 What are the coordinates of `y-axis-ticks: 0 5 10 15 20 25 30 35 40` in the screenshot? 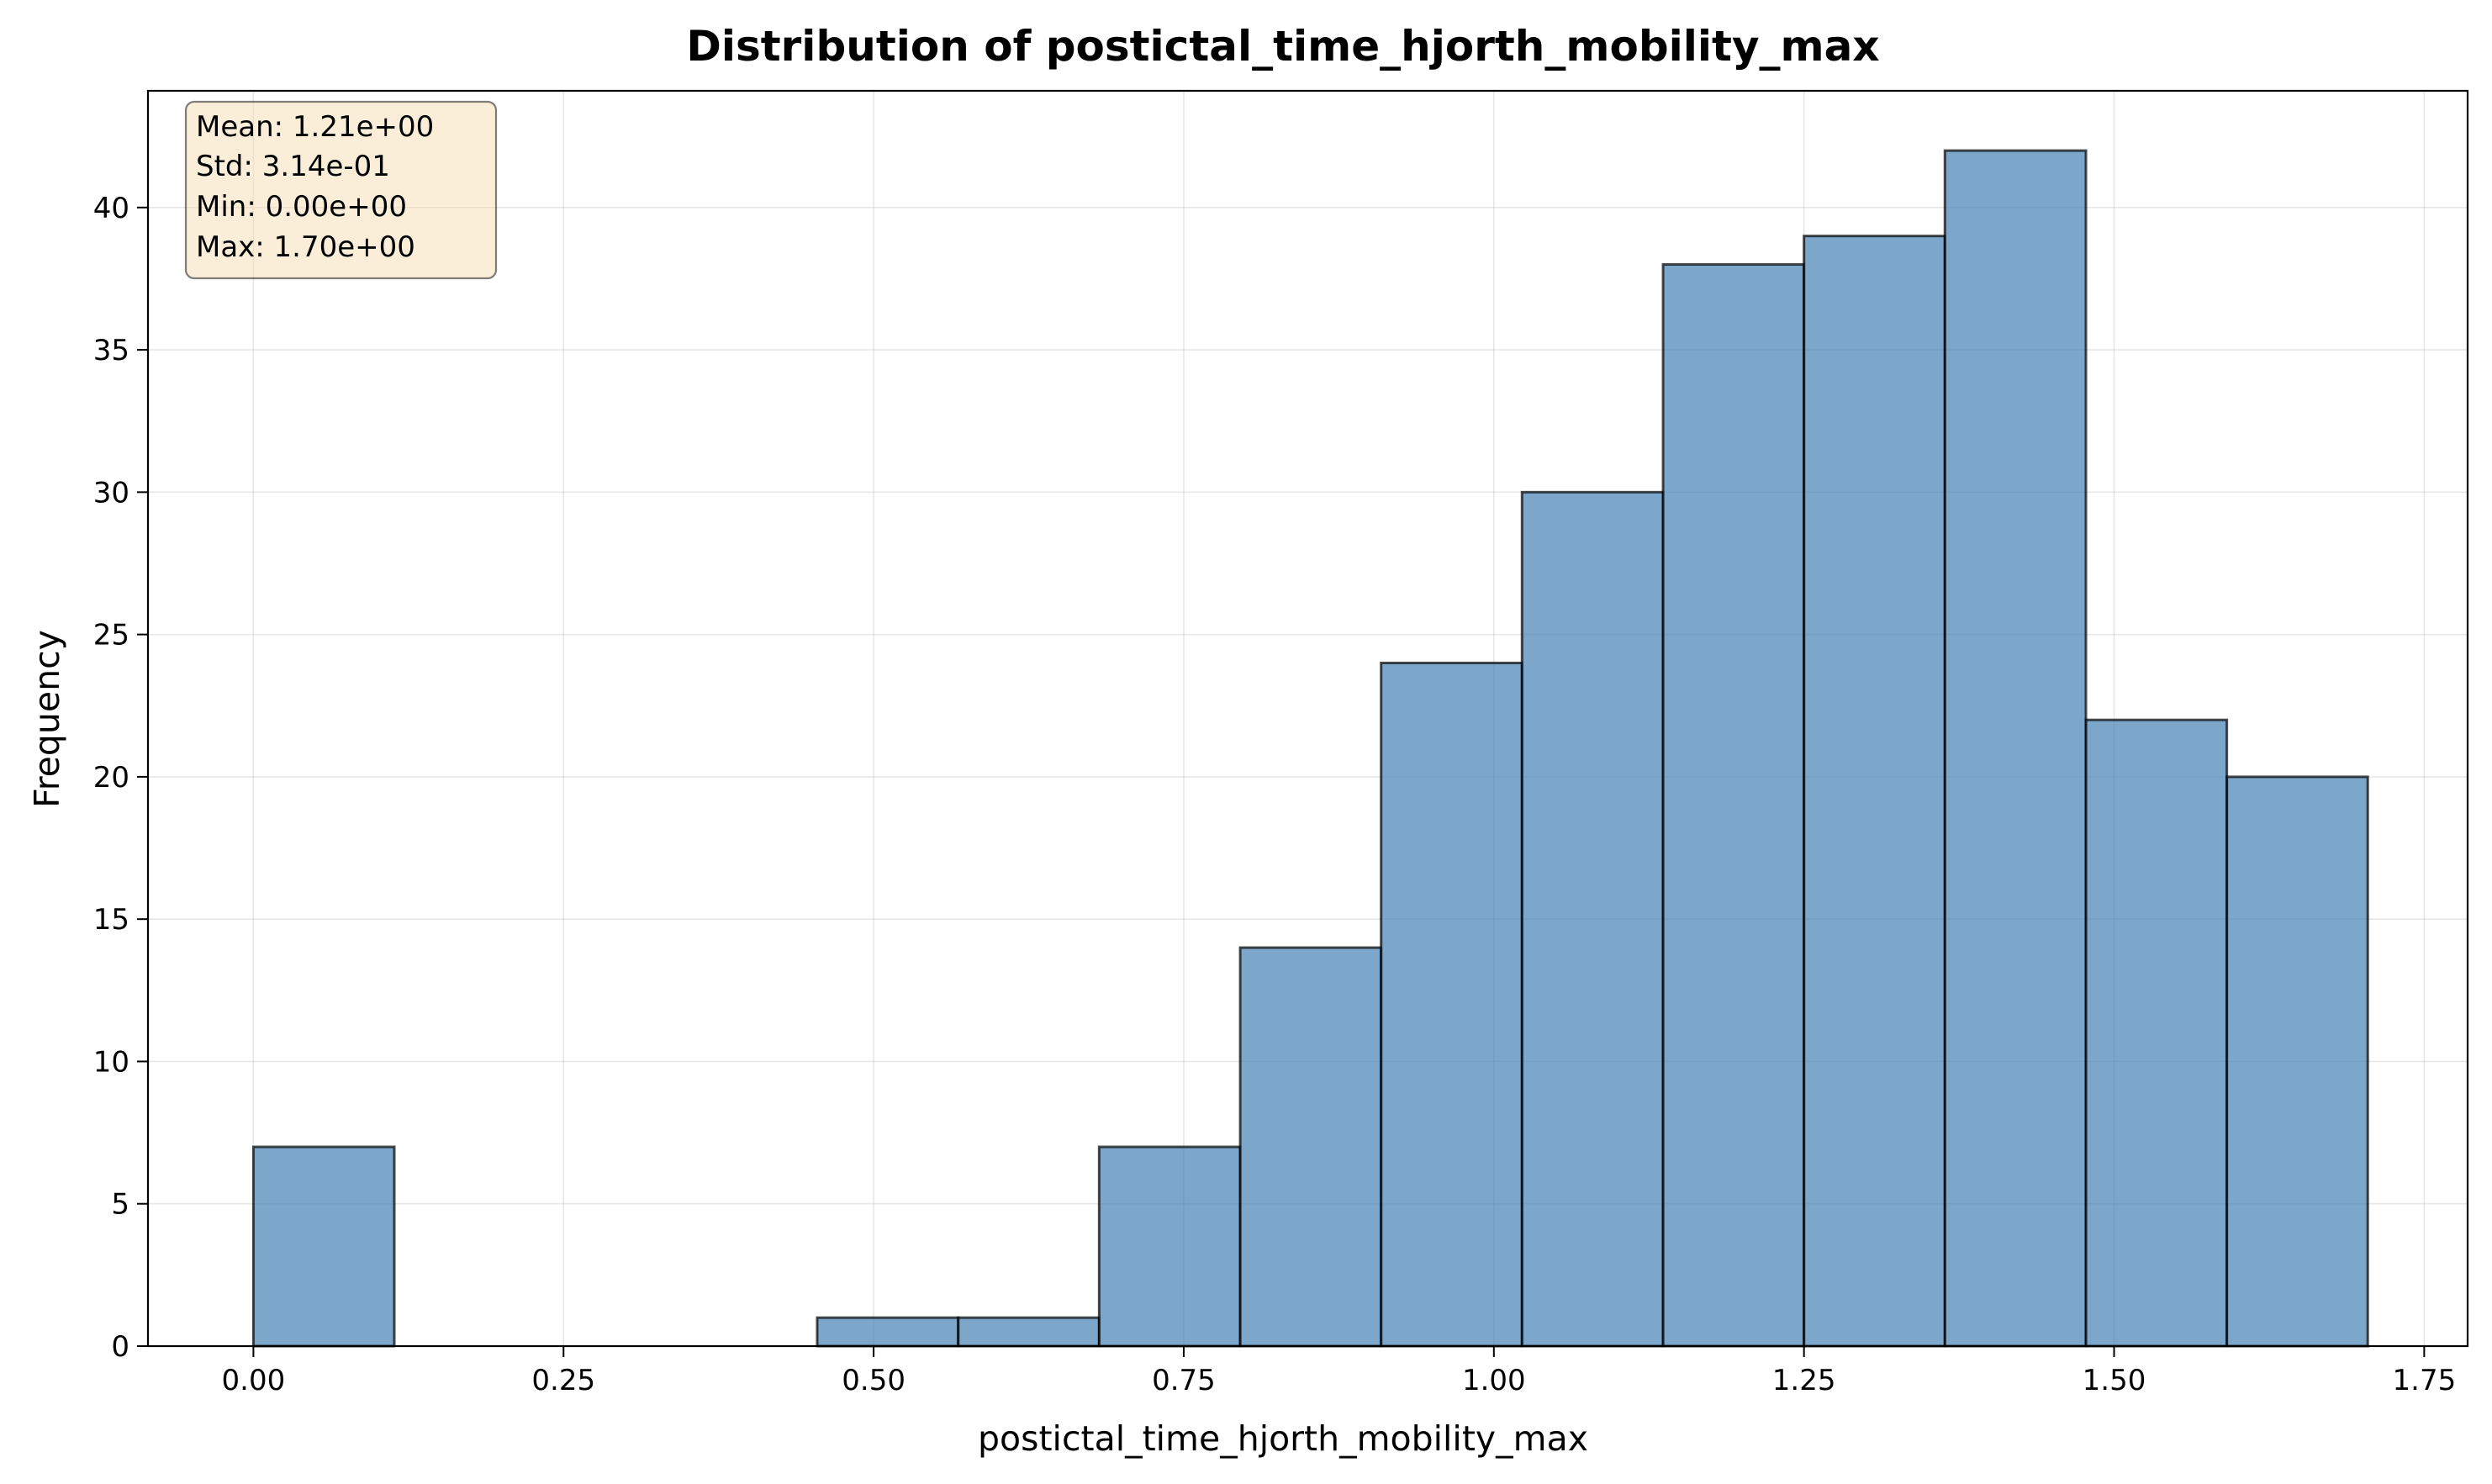 It's located at (120, 778).